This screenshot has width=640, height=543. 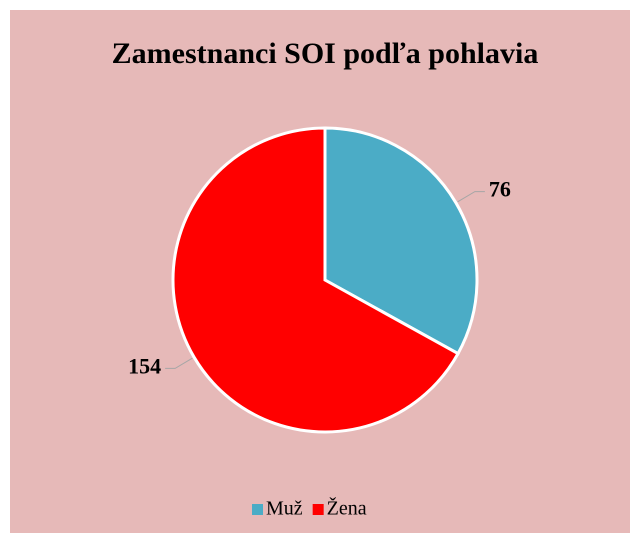 What do you see at coordinates (500, 189) in the screenshot?
I see `data-label: 76` at bounding box center [500, 189].